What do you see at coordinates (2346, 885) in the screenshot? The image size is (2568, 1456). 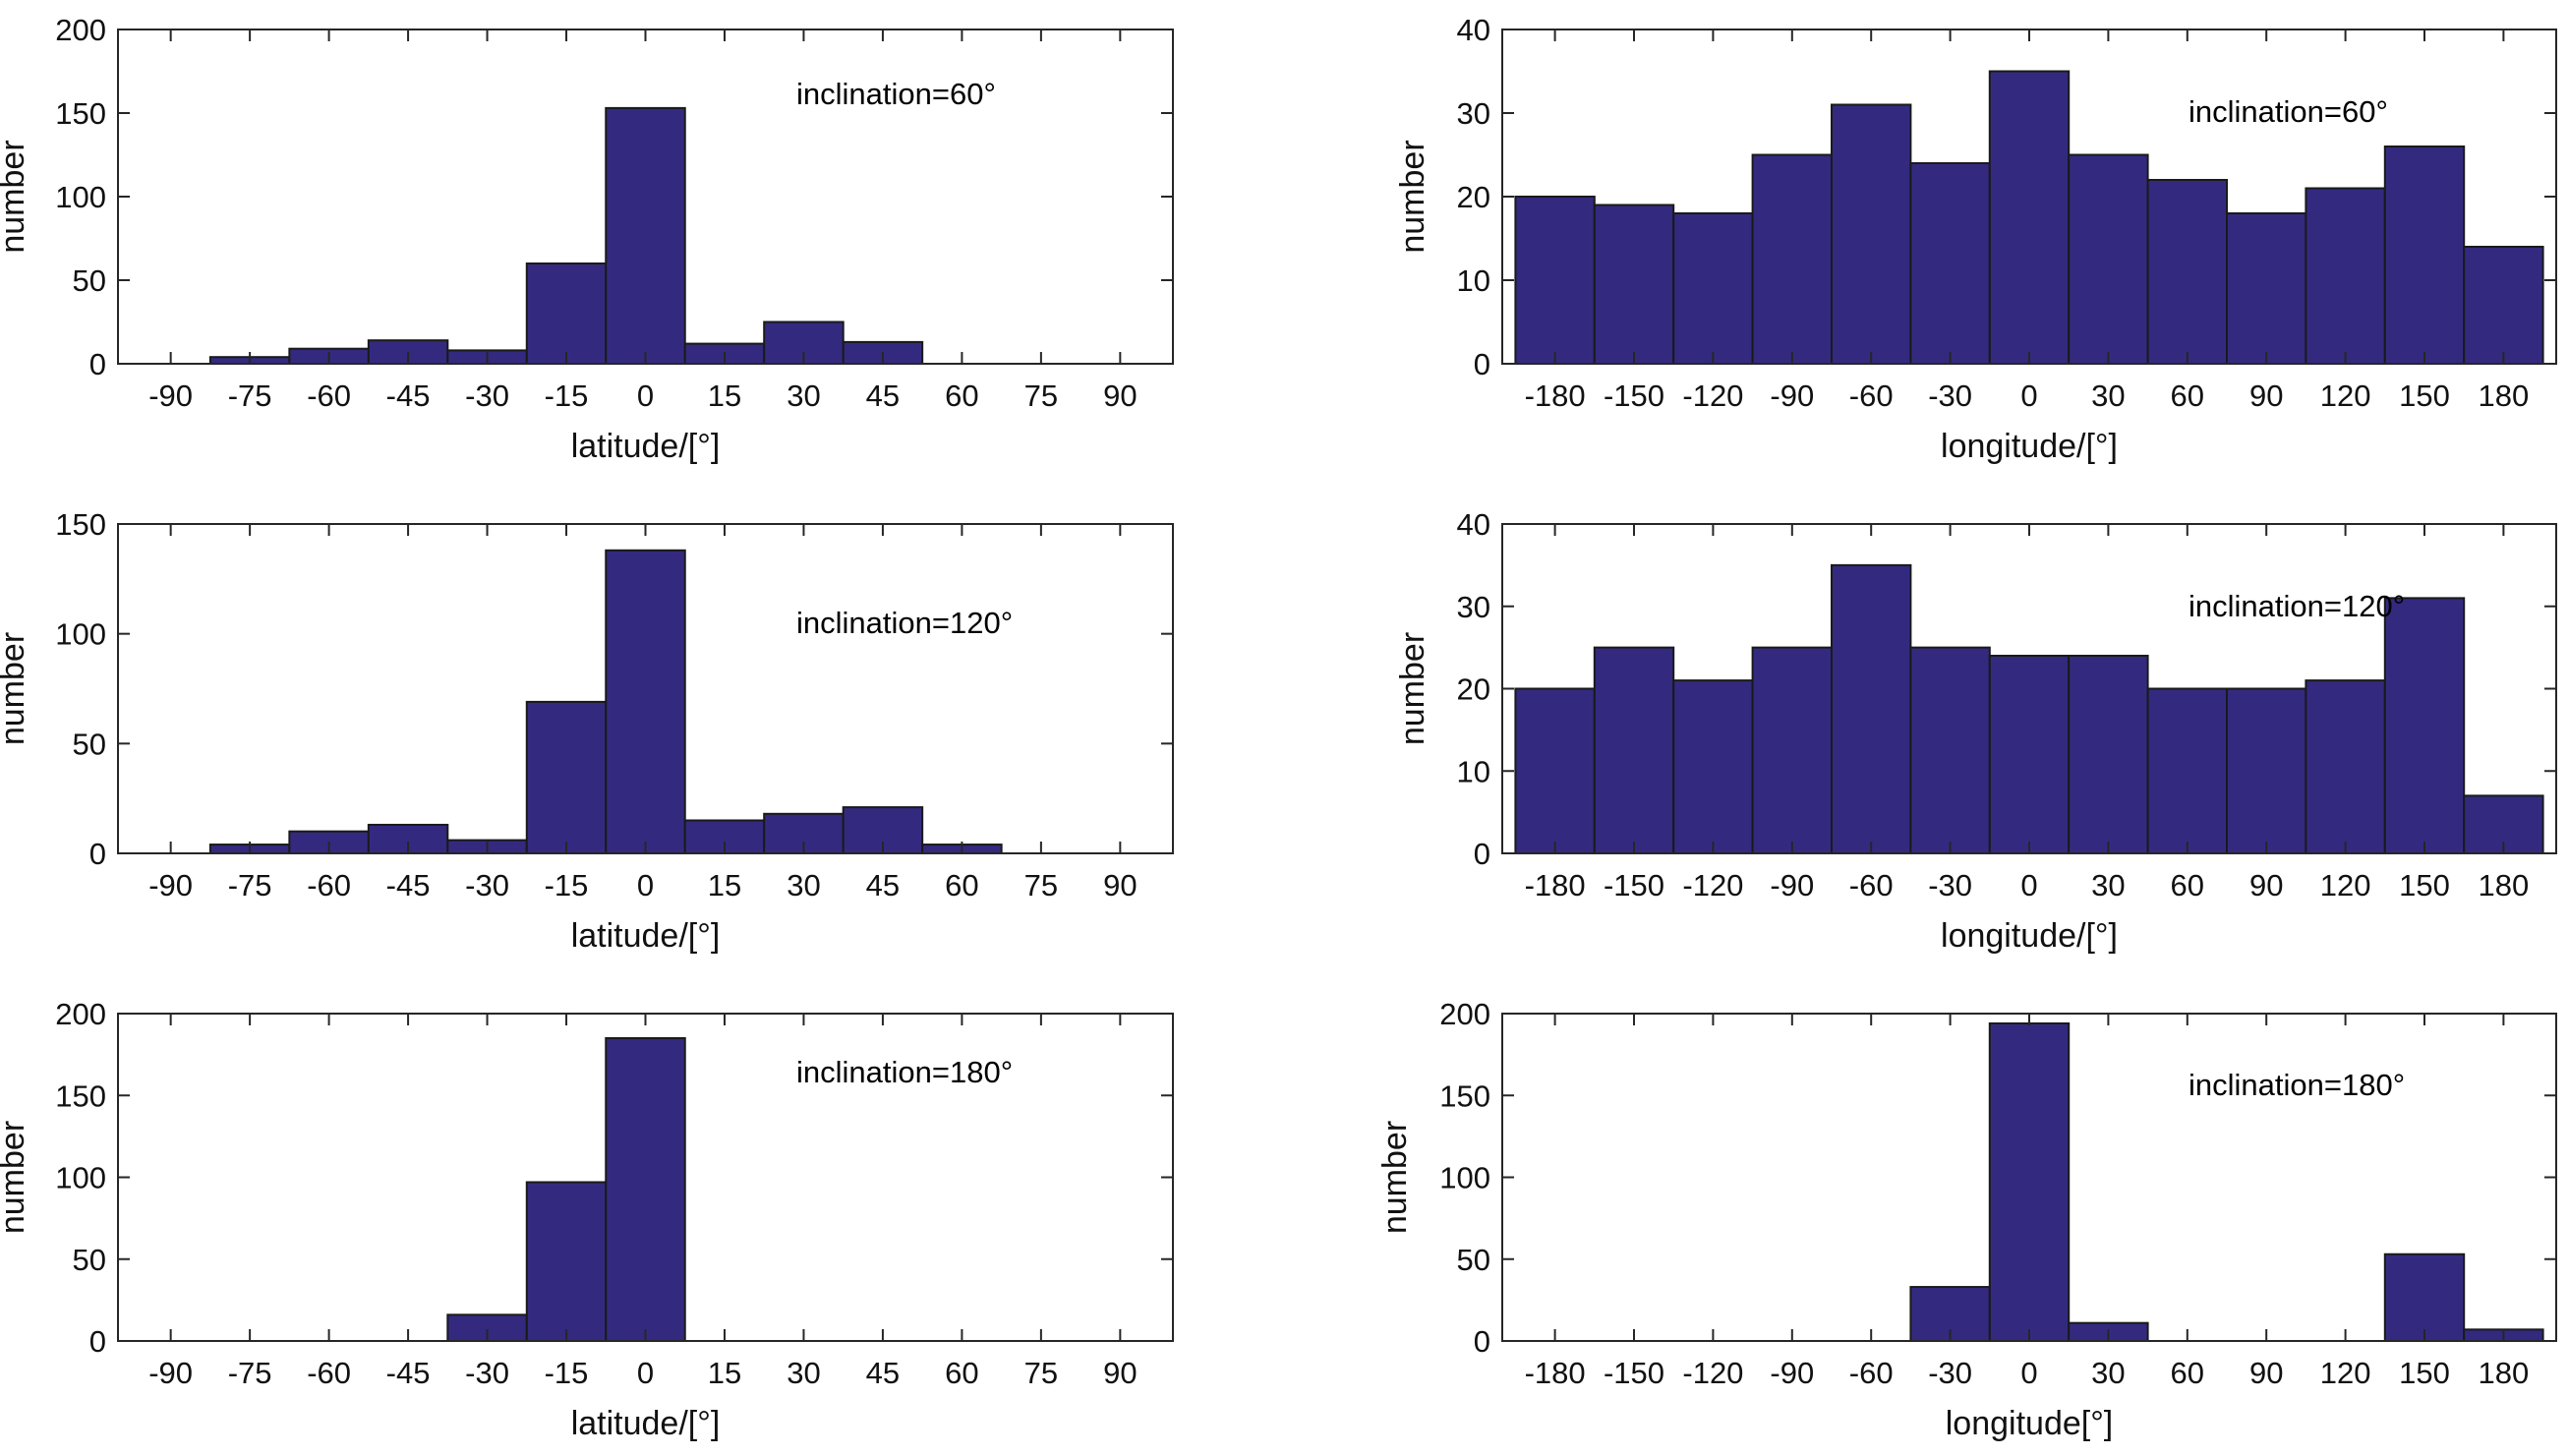 I see `x-tick-label: 120` at bounding box center [2346, 885].